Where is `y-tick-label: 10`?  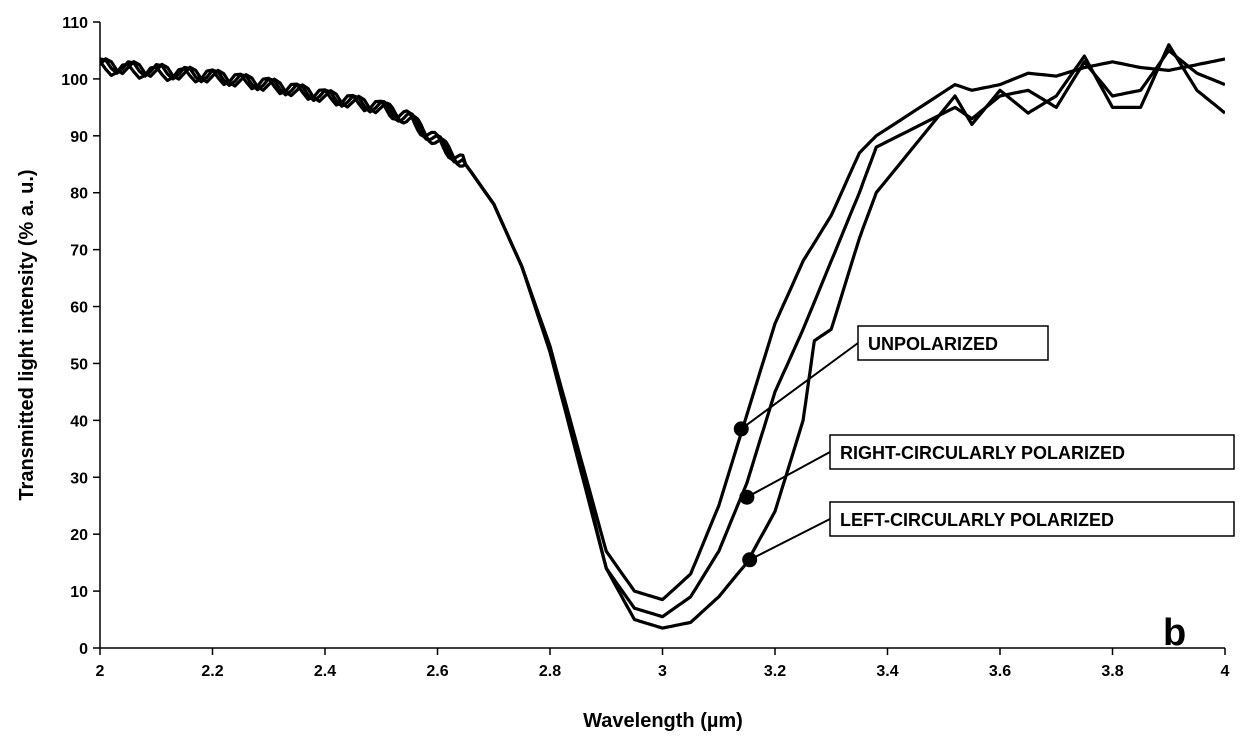
y-tick-label: 10 is located at coordinates (79, 592).